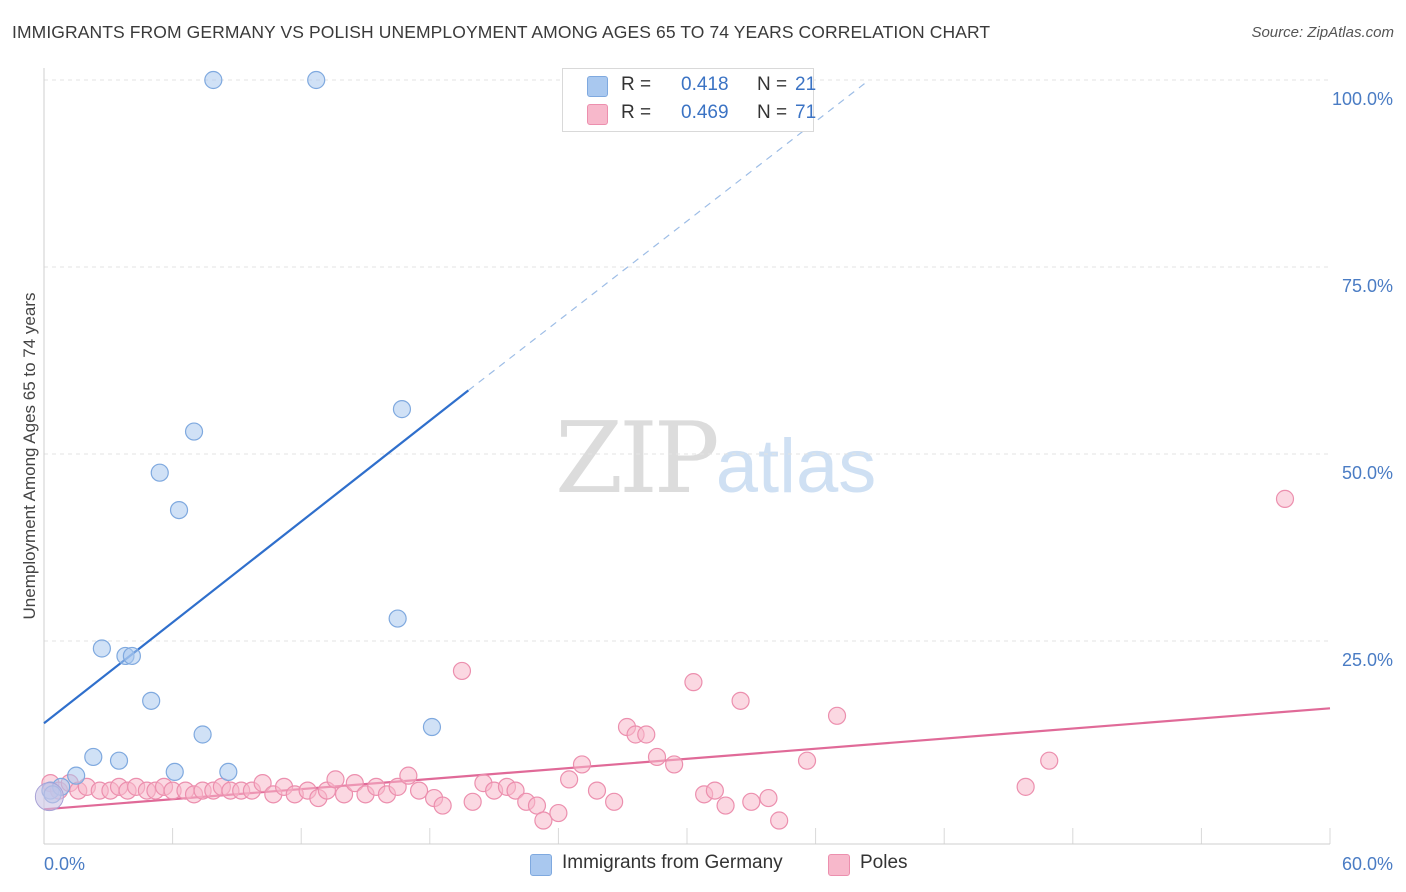 The width and height of the screenshot is (1406, 892). What do you see at coordinates (705, 84) in the screenshot?
I see `stats-r-value: 0.418` at bounding box center [705, 84].